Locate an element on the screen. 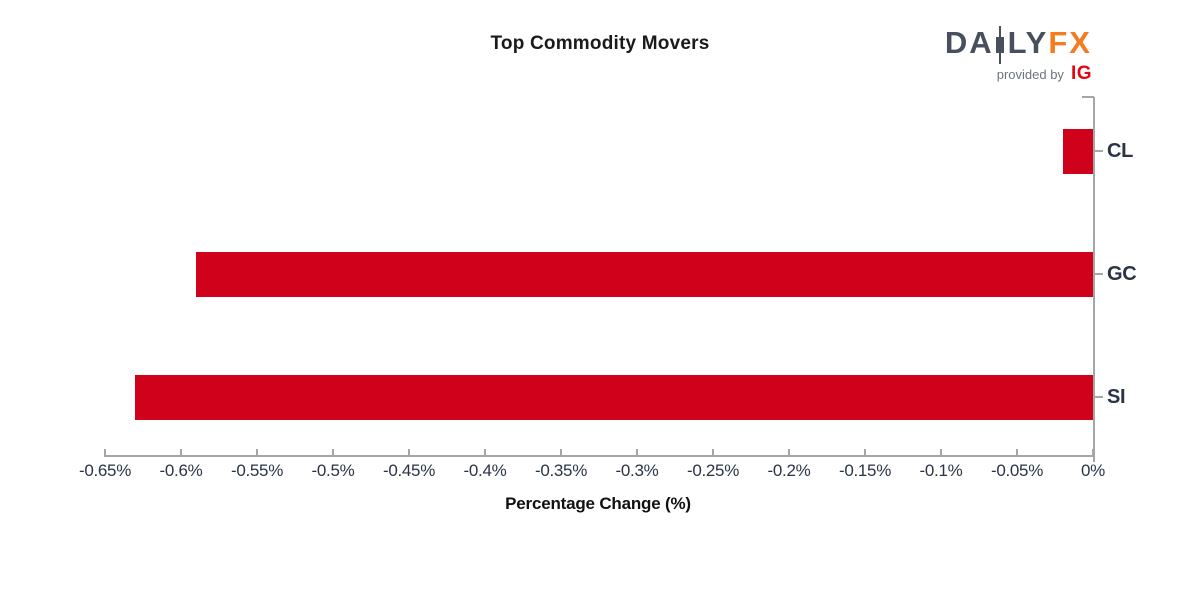 The image size is (1200, 600). candlestick-icon is located at coordinates (999, 45).